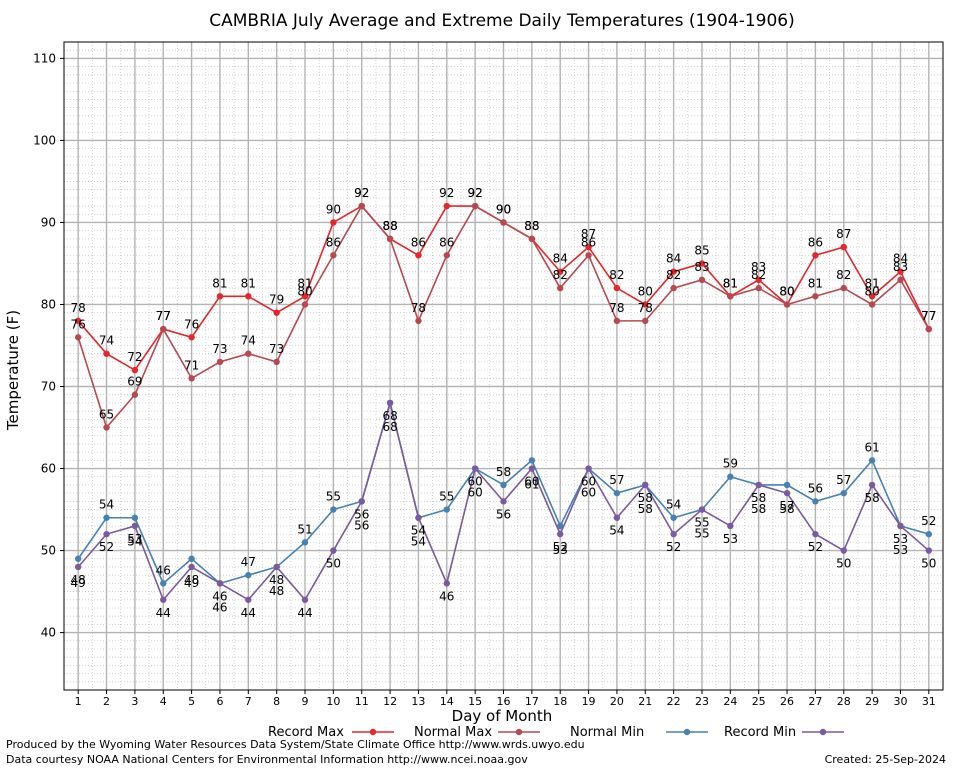 The image size is (954, 772). What do you see at coordinates (929, 701) in the screenshot?
I see `x-tick-label: 31` at bounding box center [929, 701].